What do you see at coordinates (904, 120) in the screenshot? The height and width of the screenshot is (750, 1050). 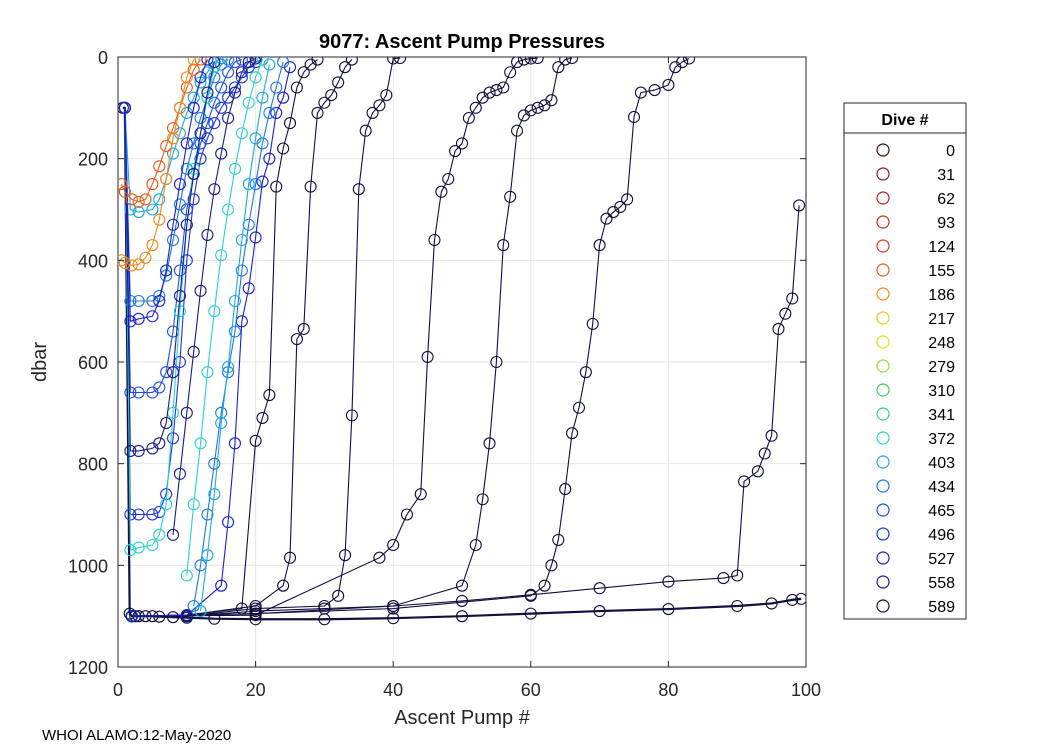 I see `legend-title: Dive #` at bounding box center [904, 120].